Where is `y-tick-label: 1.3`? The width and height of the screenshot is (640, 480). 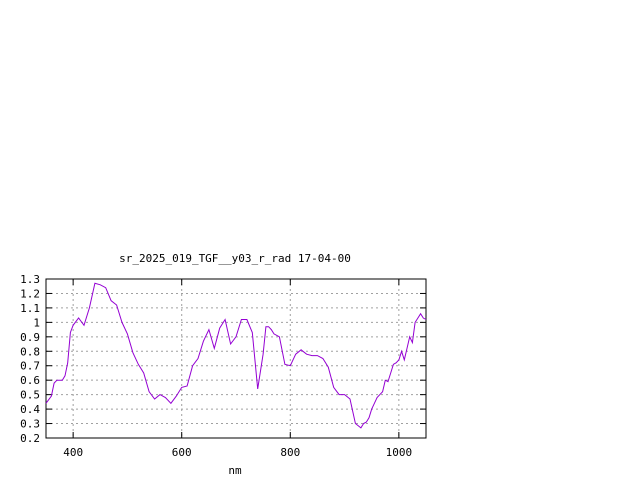
y-tick-label: 1.3 is located at coordinates (30, 279).